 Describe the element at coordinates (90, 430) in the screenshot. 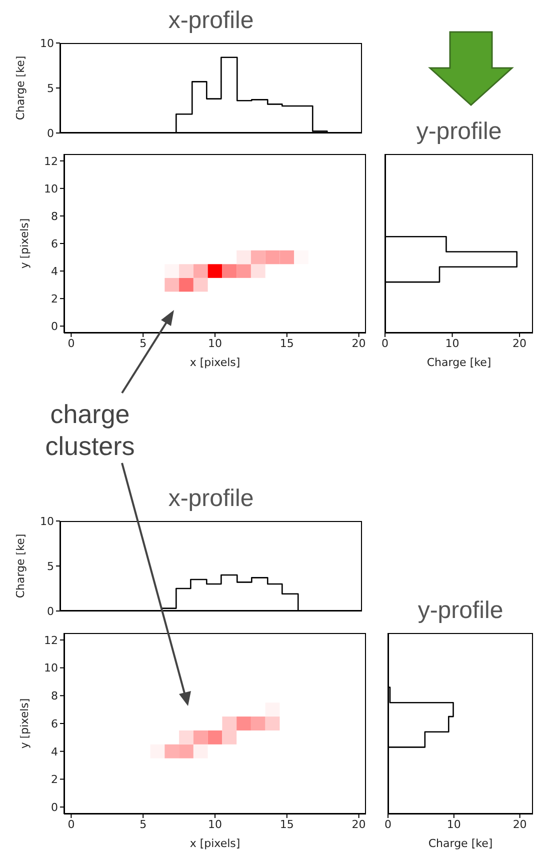

I see `text: charge clusters` at that location.